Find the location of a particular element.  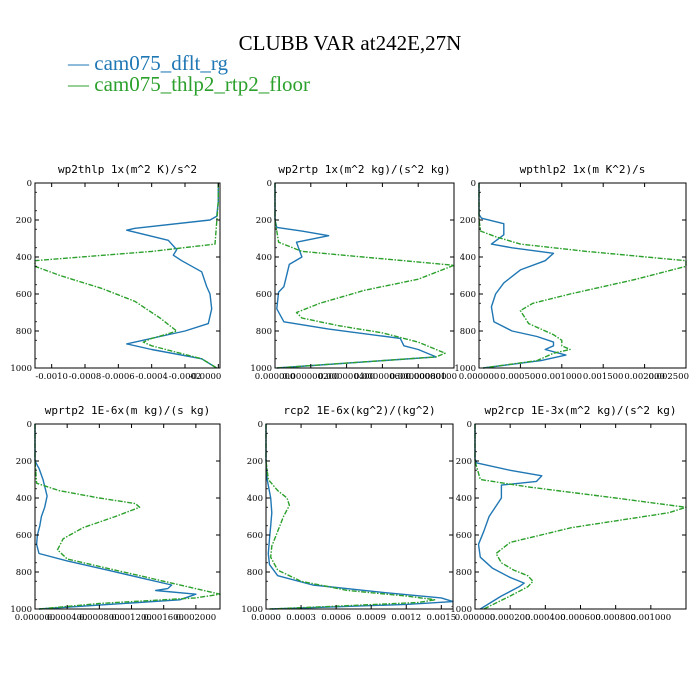

panel-title: wprtp2 1E-6x(m kg)/(s kg) is located at coordinates (128, 410).